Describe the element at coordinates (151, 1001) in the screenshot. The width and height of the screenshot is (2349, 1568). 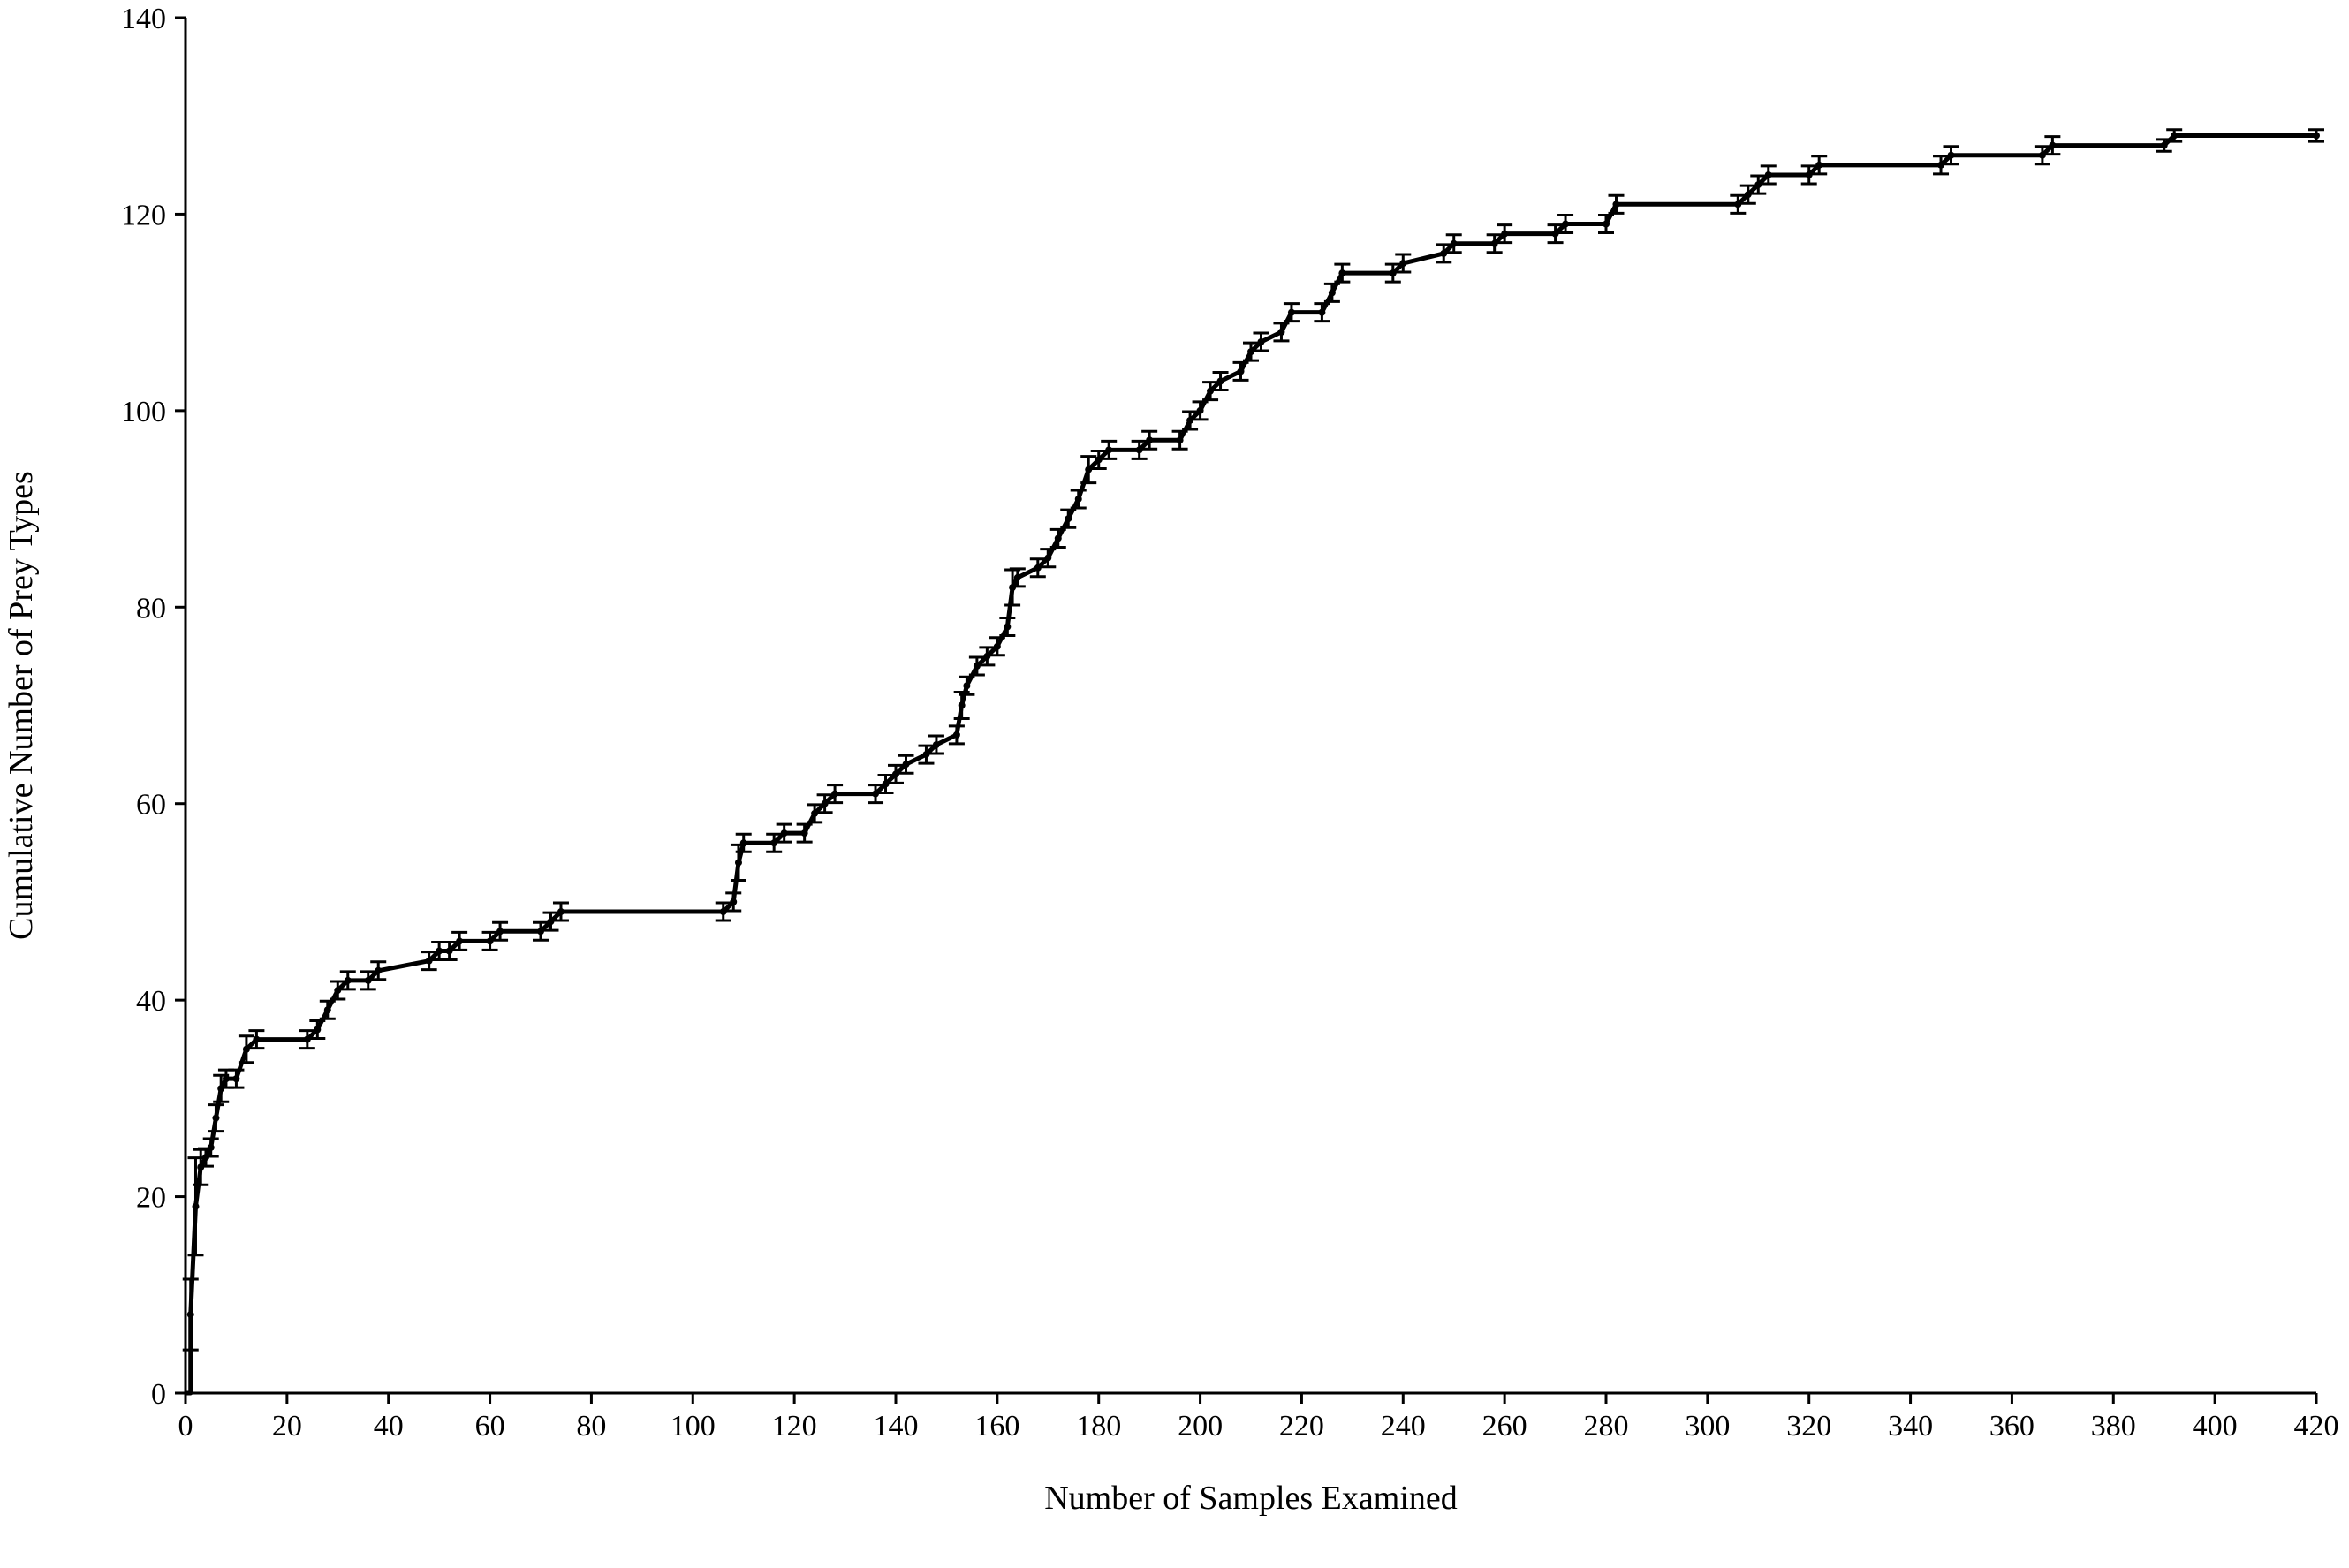
I see `y-tick-label: 40` at that location.